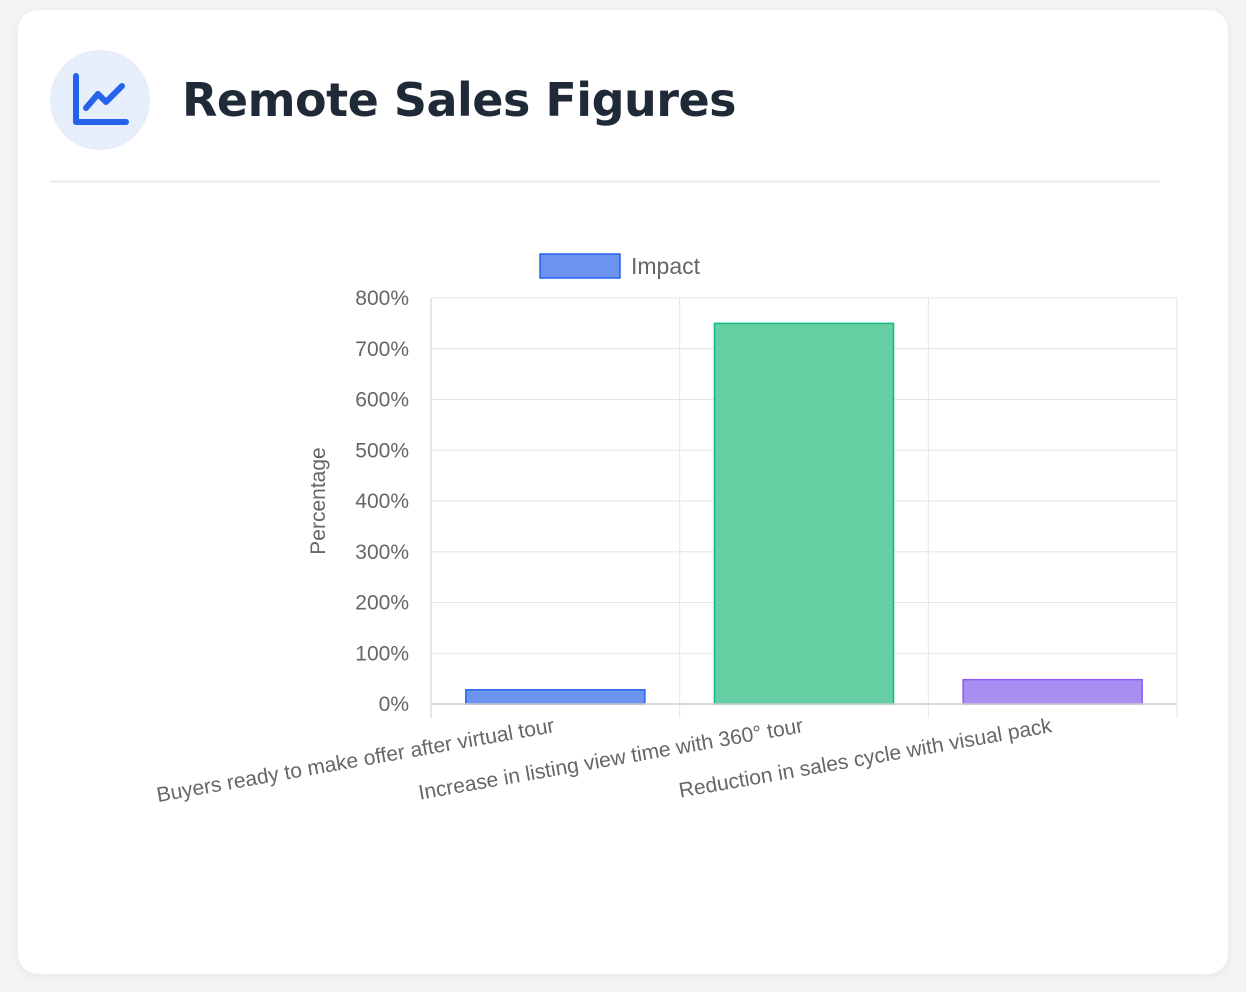 The width and height of the screenshot is (1246, 992). What do you see at coordinates (666, 266) in the screenshot?
I see `legend-label: Impact` at bounding box center [666, 266].